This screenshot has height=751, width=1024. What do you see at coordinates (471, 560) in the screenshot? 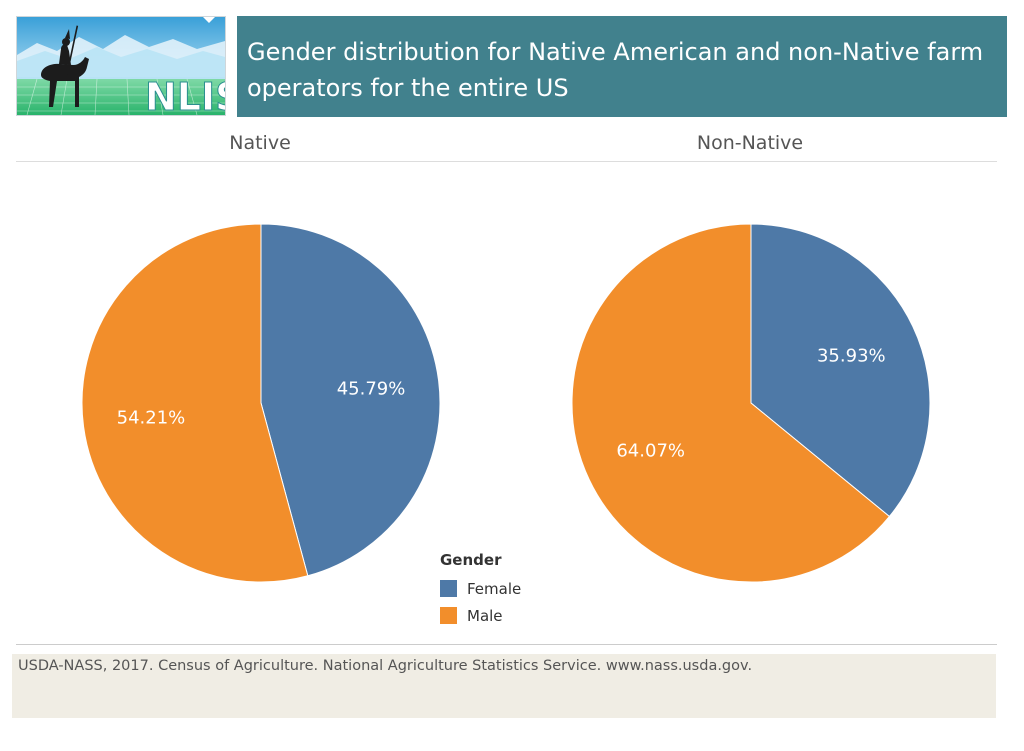
I see `legend-title: Gender` at bounding box center [471, 560].